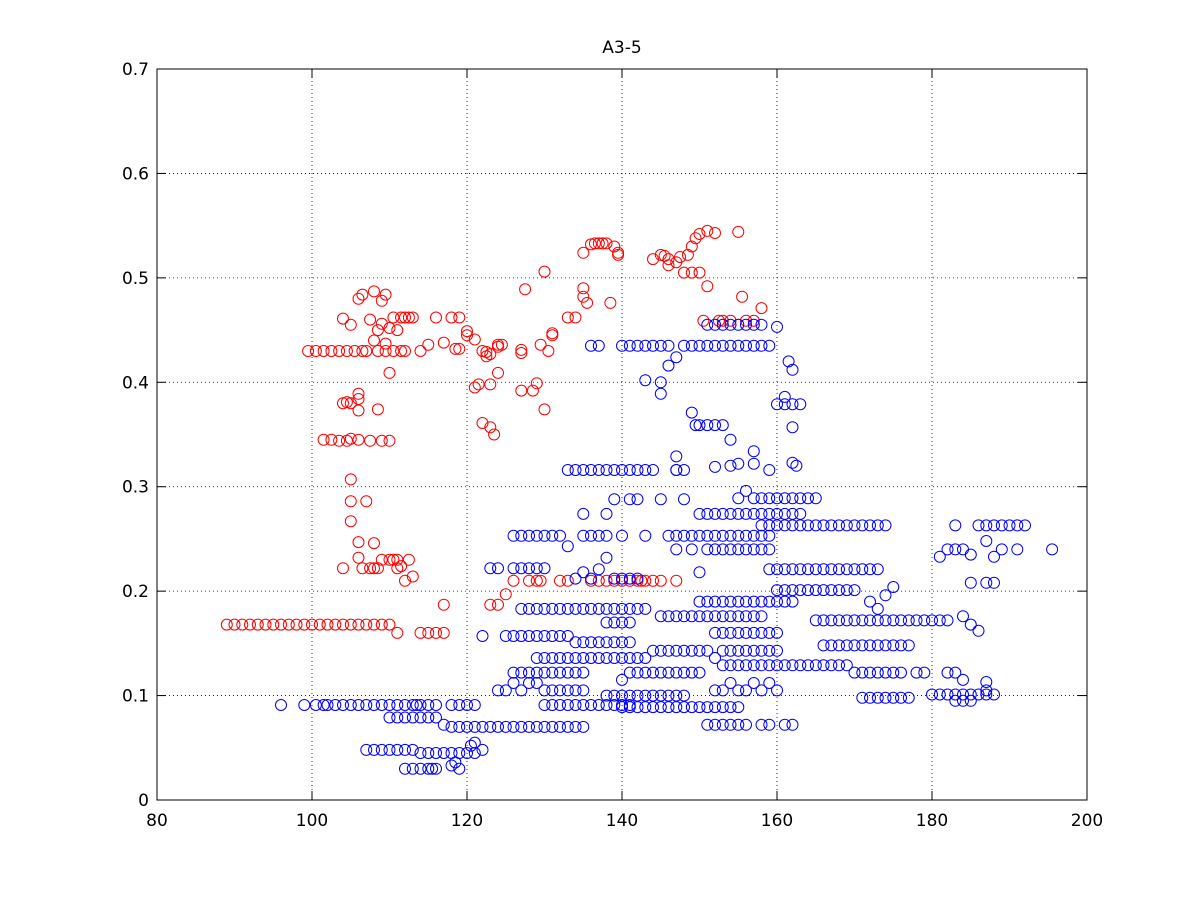 This screenshot has height=900, width=1201. What do you see at coordinates (135, 435) in the screenshot?
I see `y-axis-tick-labels: 0 0.1 0.2 0.3 0.4 0.5 0.6 0.7` at bounding box center [135, 435].